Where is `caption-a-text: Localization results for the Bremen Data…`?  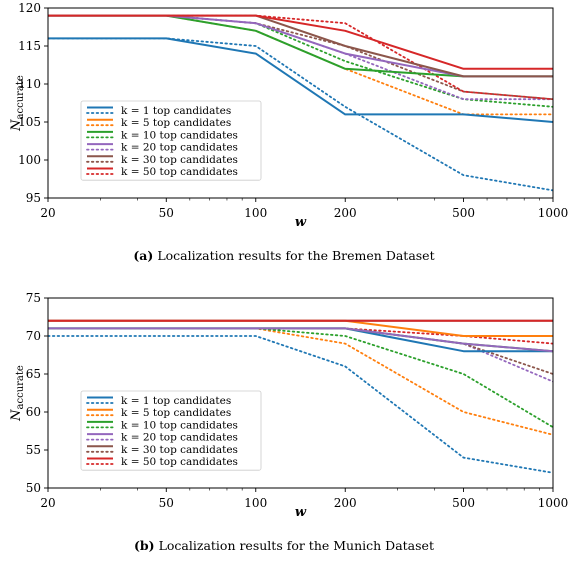 caption-a-text: Localization results for the Bremen Data… is located at coordinates (296, 255).